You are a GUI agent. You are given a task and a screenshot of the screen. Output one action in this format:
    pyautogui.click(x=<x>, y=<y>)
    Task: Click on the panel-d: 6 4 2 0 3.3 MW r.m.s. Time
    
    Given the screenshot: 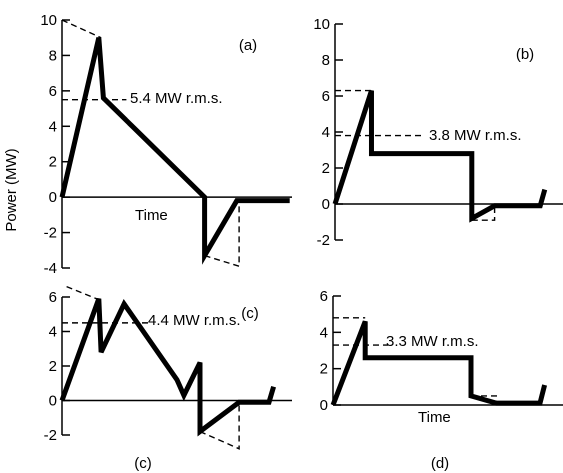 What is the action you would take?
    pyautogui.click(x=441, y=357)
    